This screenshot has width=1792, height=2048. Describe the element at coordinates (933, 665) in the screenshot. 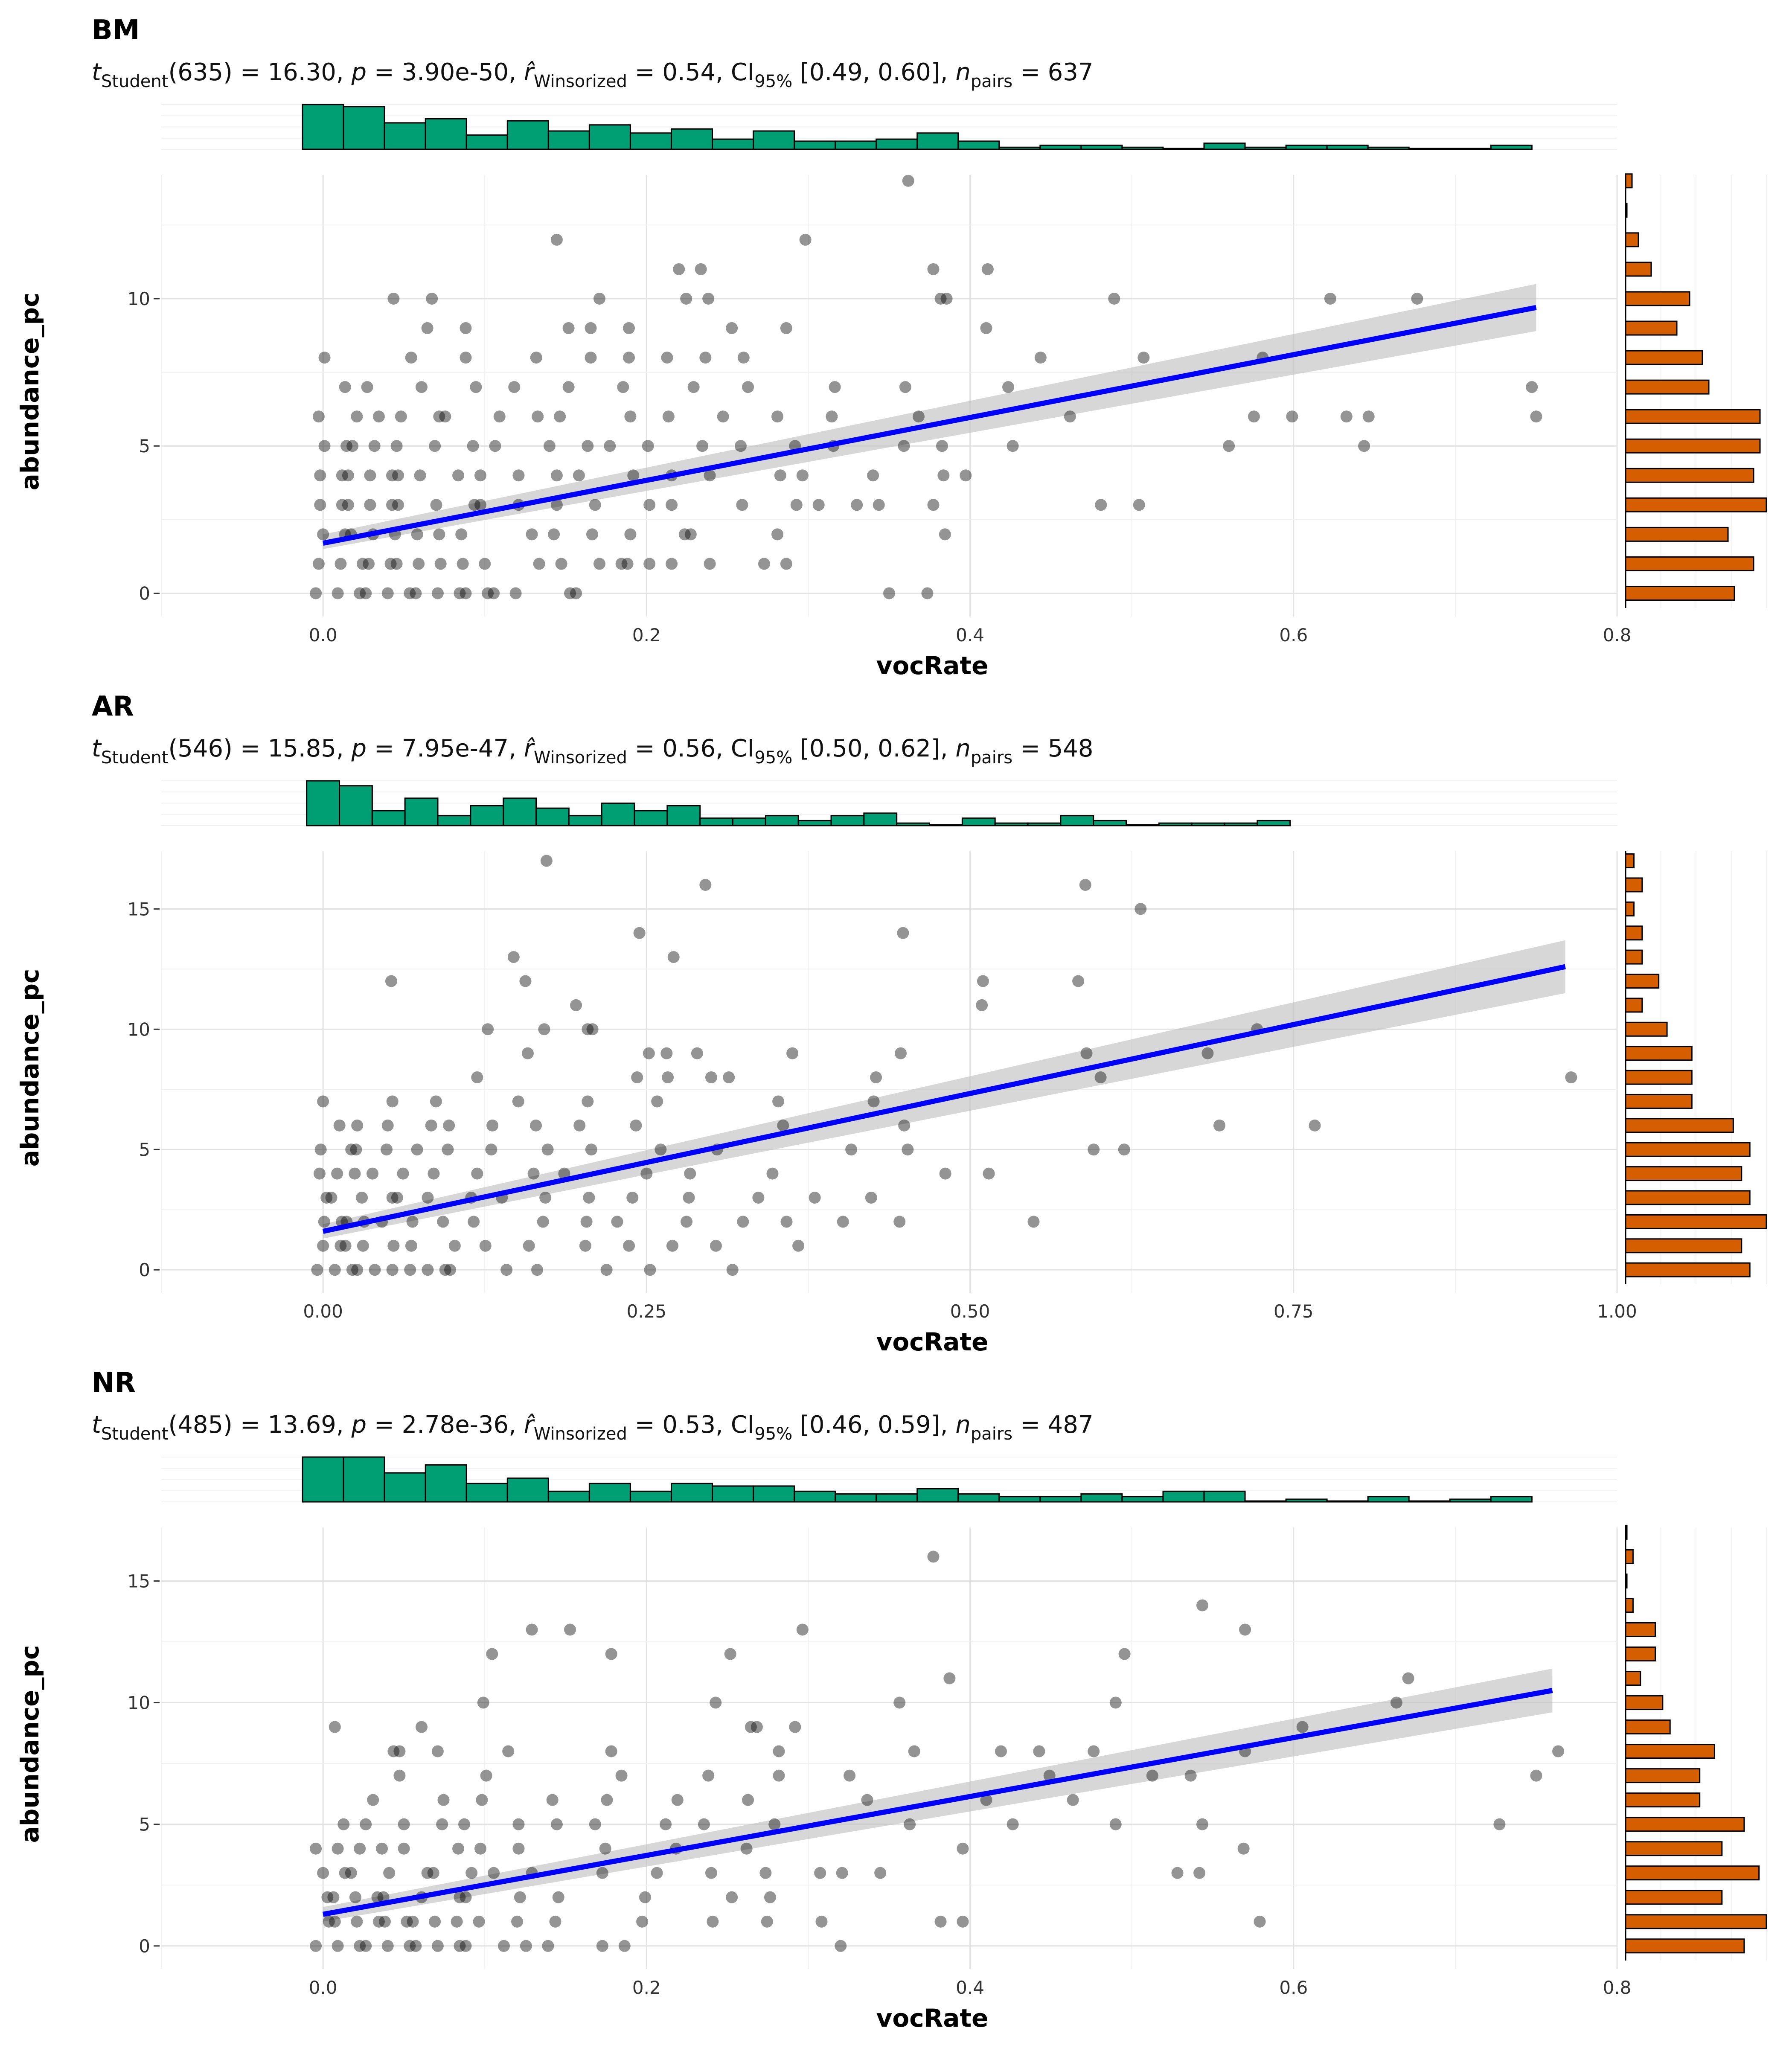

I see `x-axis-label: vocRate` at that location.